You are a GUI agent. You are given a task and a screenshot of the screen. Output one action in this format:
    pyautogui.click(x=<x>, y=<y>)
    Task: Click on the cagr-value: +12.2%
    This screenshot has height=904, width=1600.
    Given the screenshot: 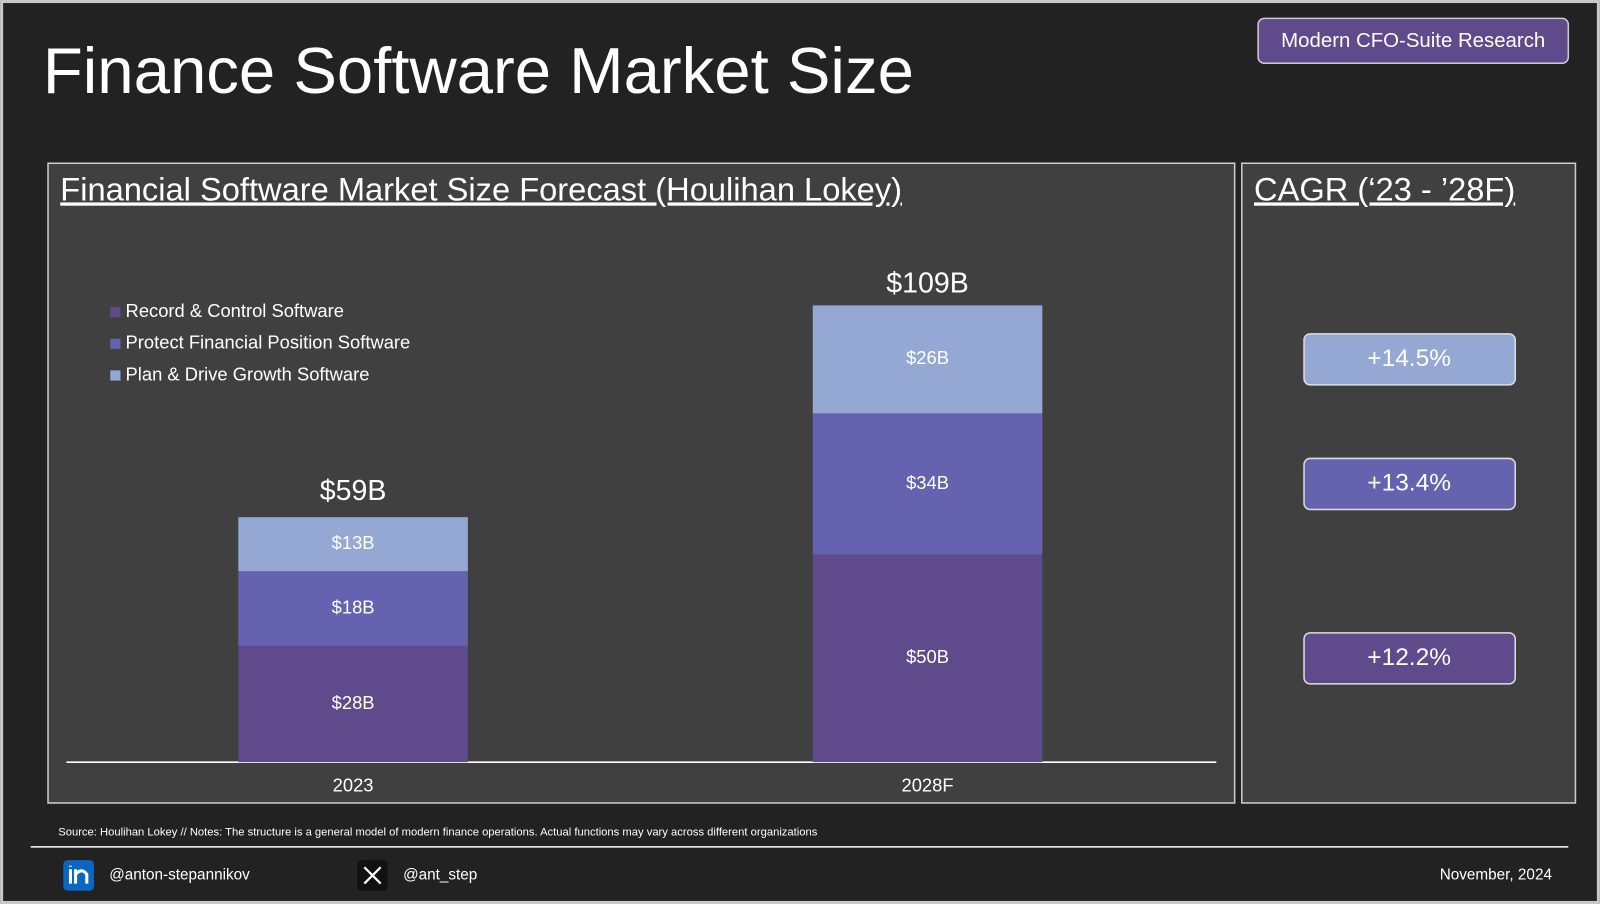 What is the action you would take?
    pyautogui.click(x=1409, y=657)
    